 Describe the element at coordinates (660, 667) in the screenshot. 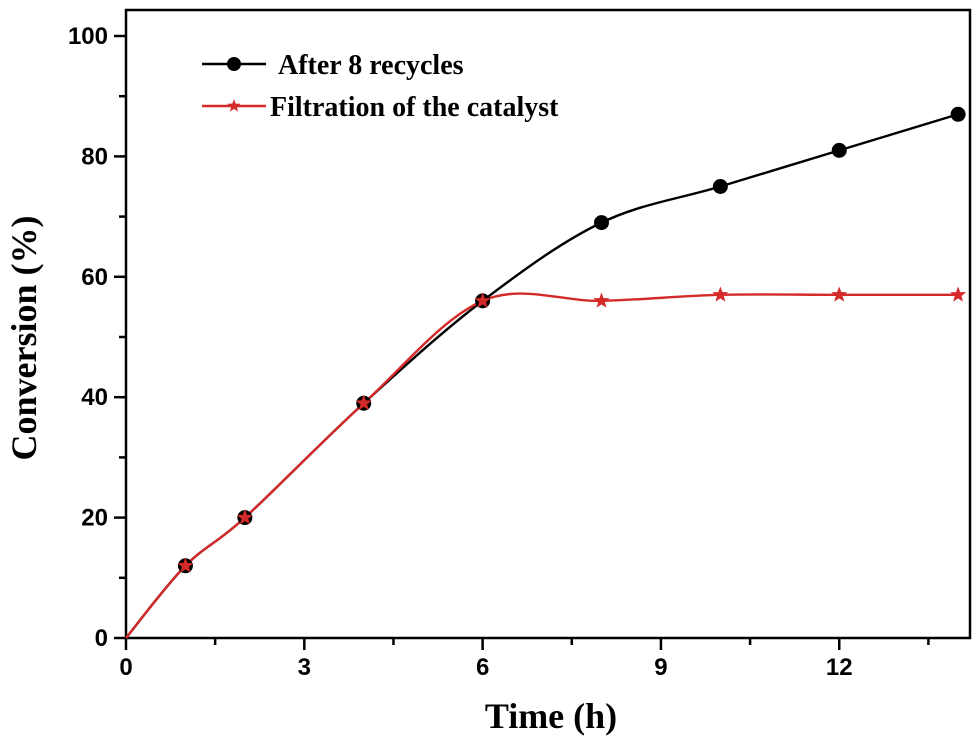

I see `x-tick-label: 9` at that location.